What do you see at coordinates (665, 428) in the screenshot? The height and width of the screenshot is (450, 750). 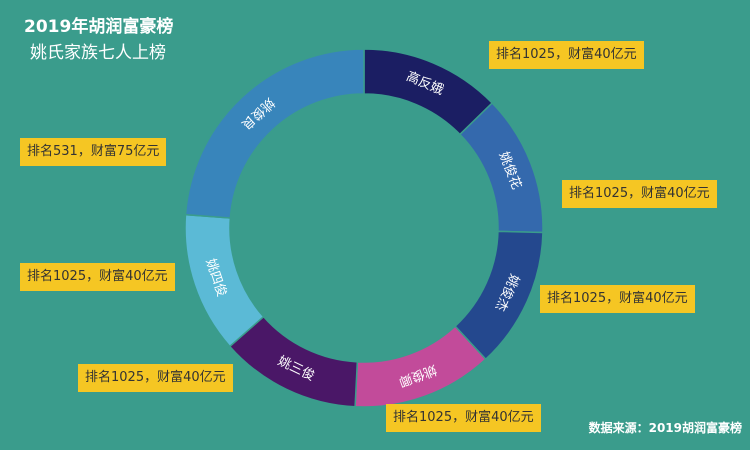 I see `source-note: 数据来源：2019胡润富豪榜` at bounding box center [665, 428].